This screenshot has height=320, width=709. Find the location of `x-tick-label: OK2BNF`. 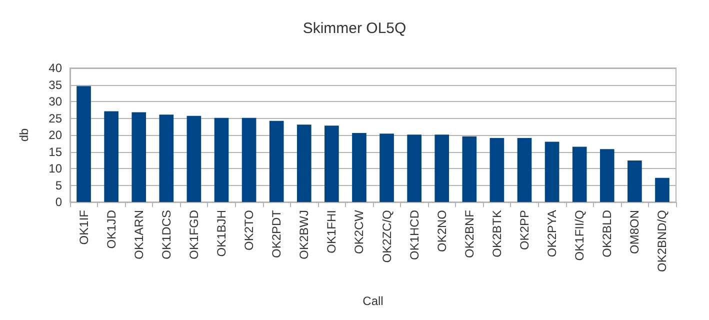

x-tick-label: OK2BNF is located at coordinates (469, 234).